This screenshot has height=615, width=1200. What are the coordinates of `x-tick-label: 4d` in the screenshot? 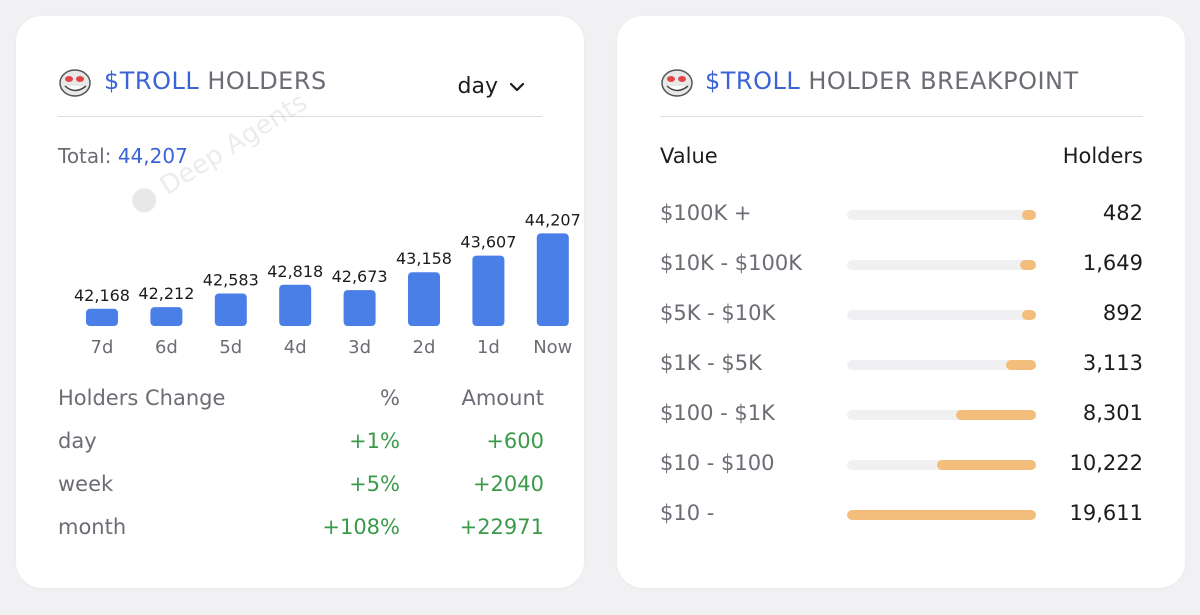 It's located at (295, 347).